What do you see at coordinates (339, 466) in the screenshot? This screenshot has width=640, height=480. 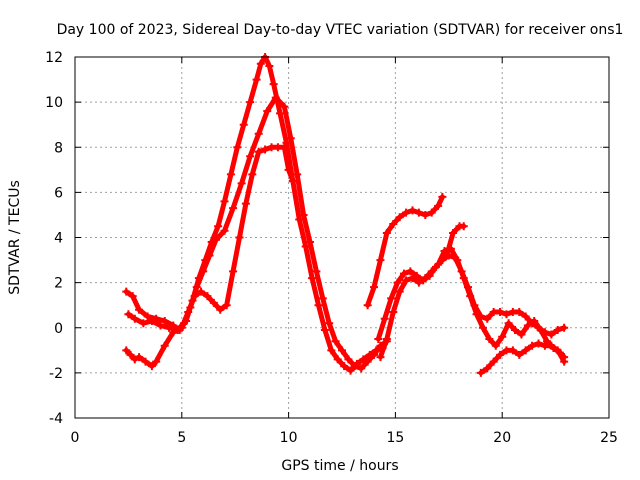 I see `x-axis-label: GPS time / hours` at bounding box center [339, 466].